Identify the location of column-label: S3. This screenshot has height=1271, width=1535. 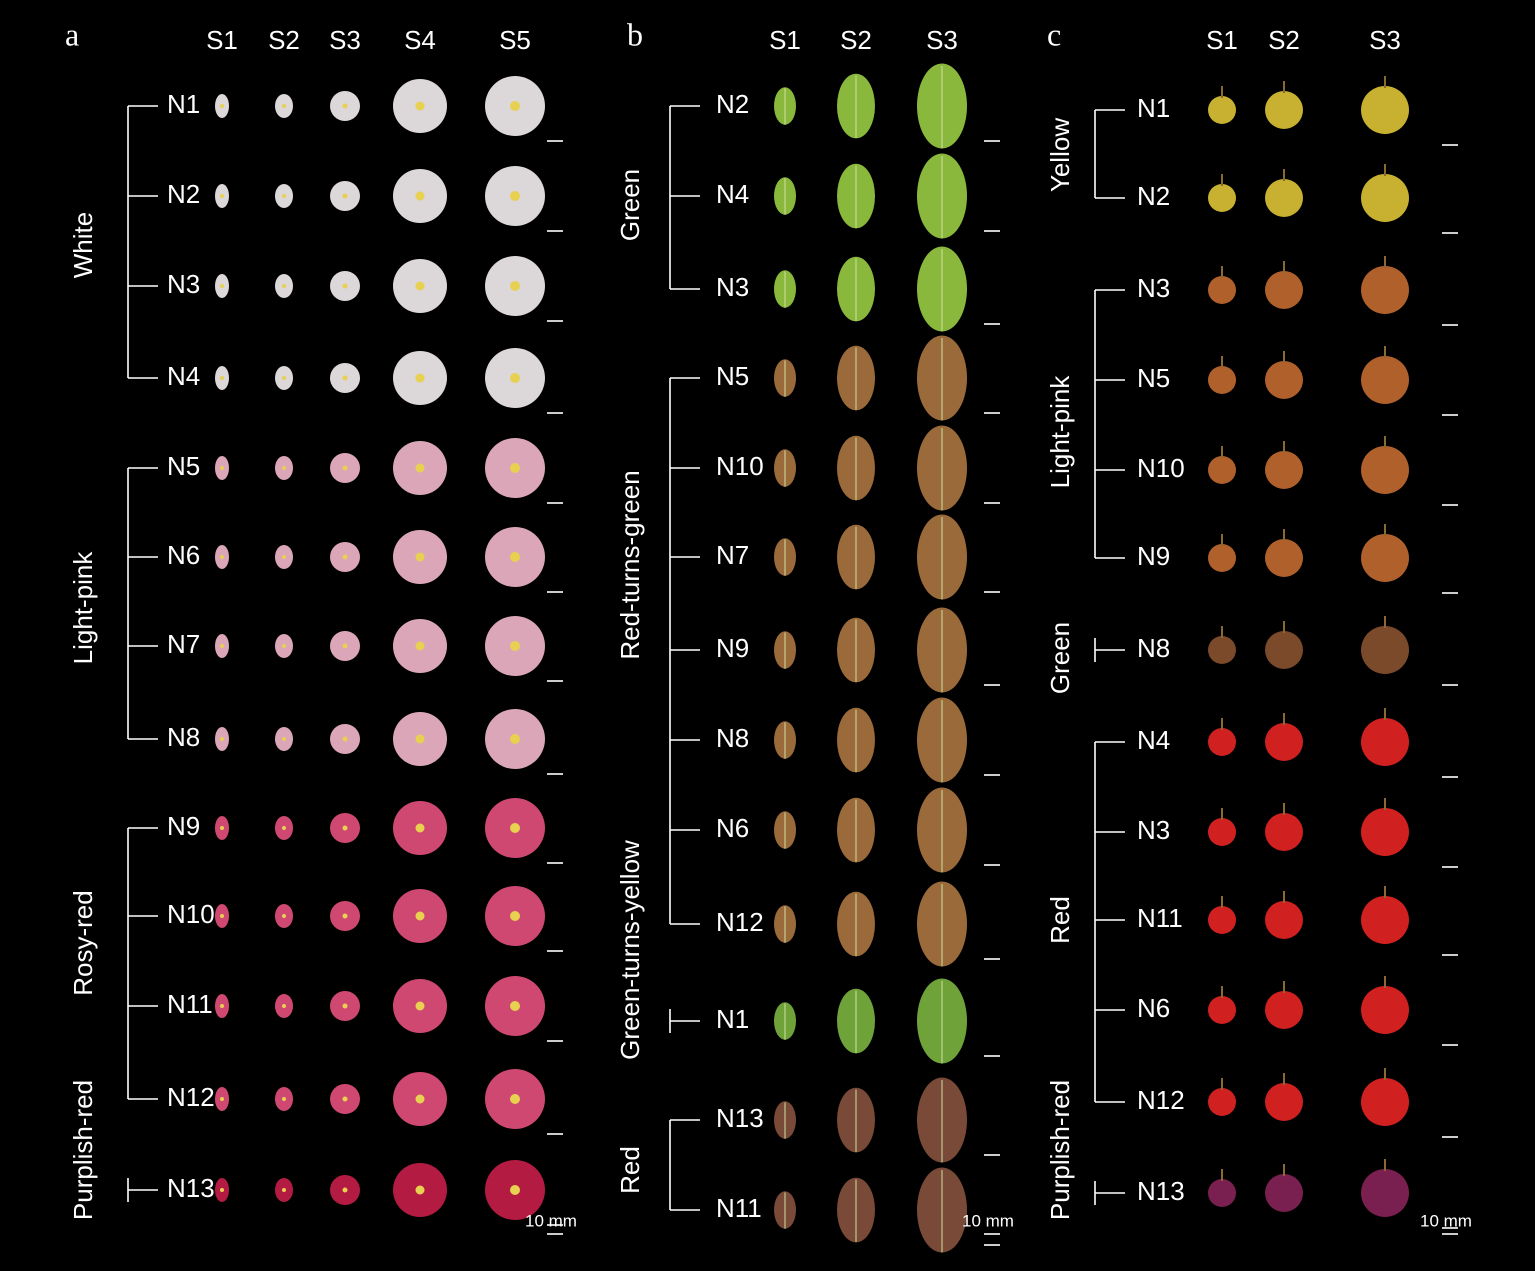
(1385, 40).